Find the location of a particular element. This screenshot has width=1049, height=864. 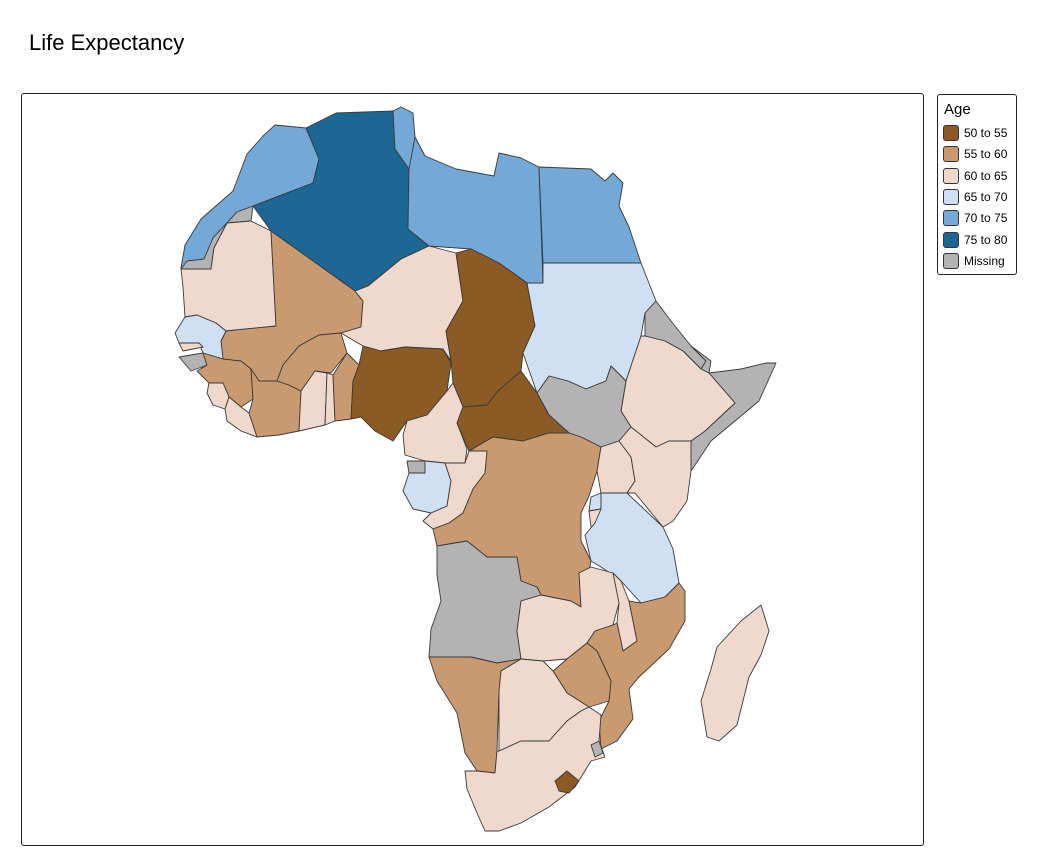

legend-label: 60 to 65 is located at coordinates (986, 175).